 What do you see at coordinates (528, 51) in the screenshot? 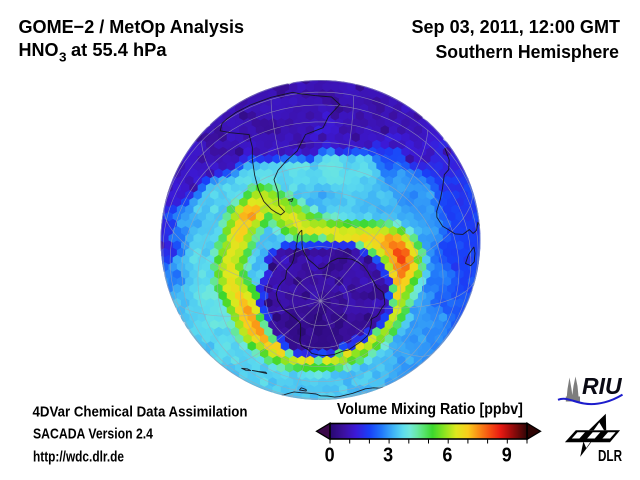
I see `svg-text: Southern Hemisphere` at bounding box center [528, 51].